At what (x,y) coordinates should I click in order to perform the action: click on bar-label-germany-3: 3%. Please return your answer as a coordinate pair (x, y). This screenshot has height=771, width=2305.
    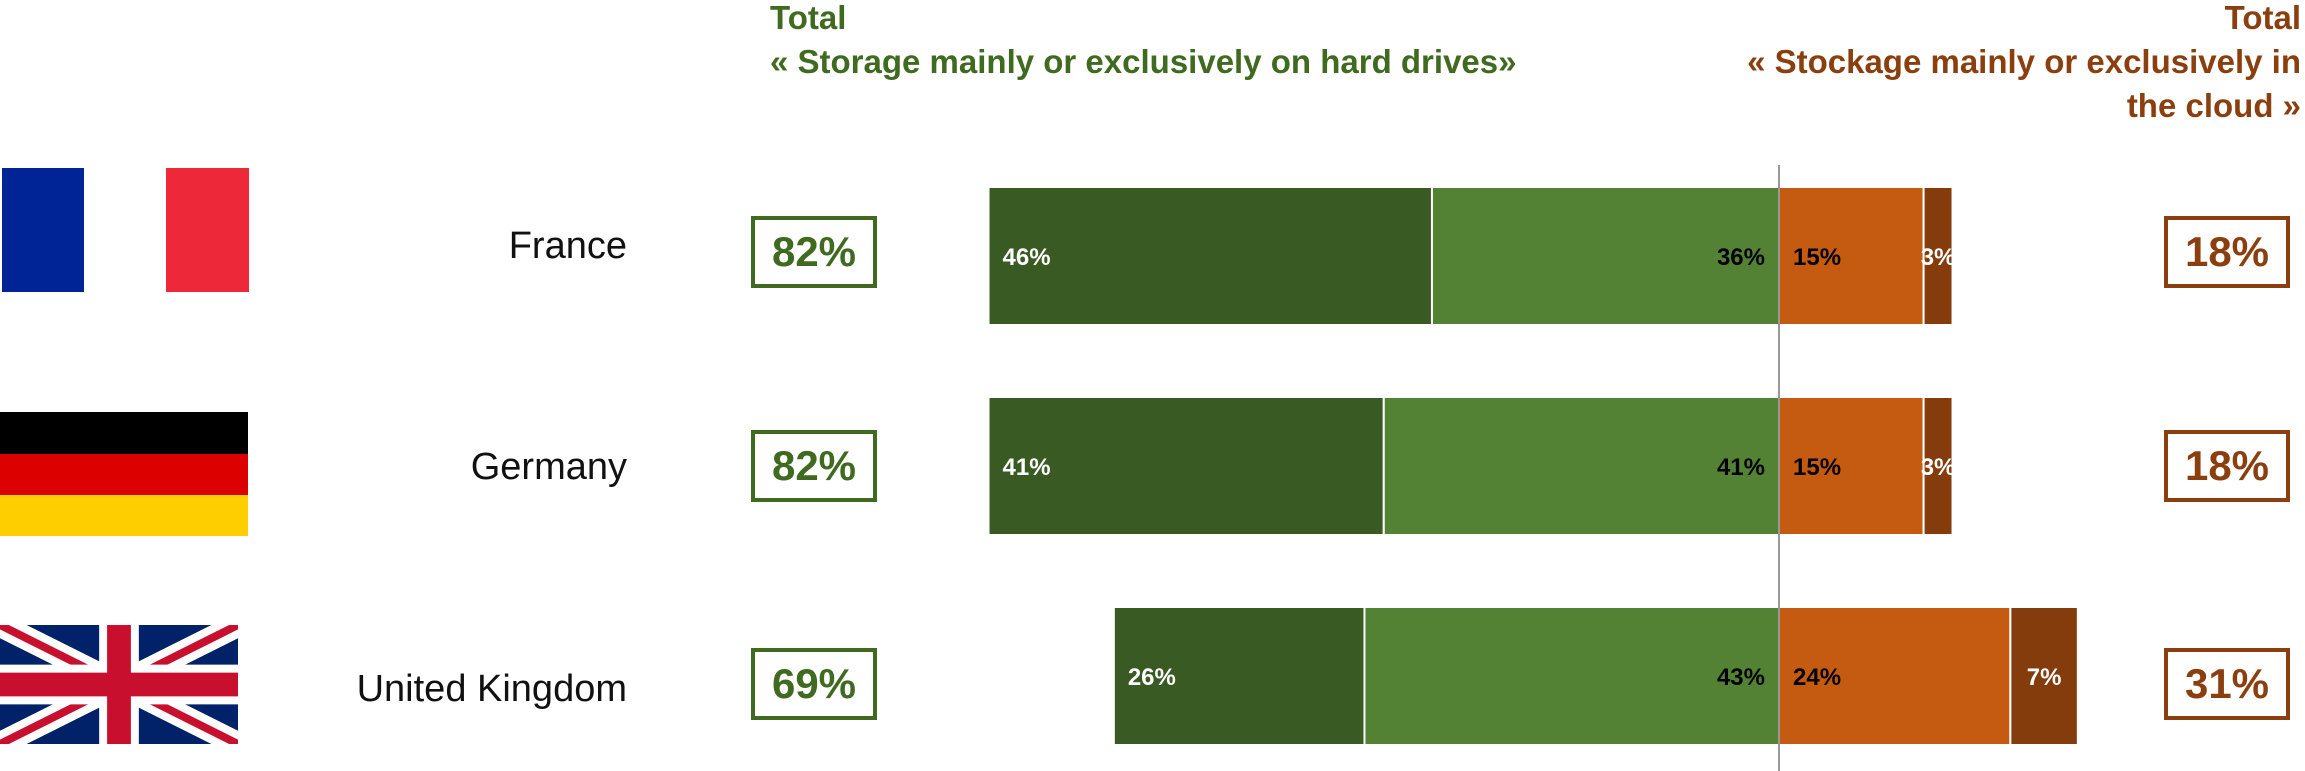
    Looking at the image, I should click on (1938, 467).